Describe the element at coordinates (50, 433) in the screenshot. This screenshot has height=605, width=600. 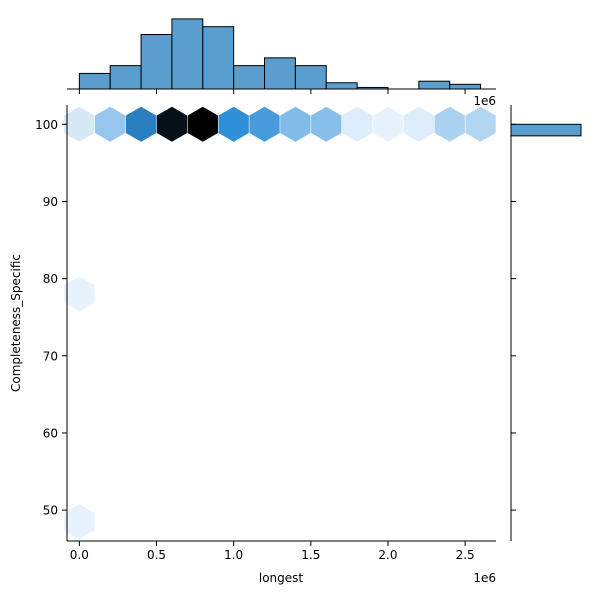
I see `y-tick-label: 60` at that location.